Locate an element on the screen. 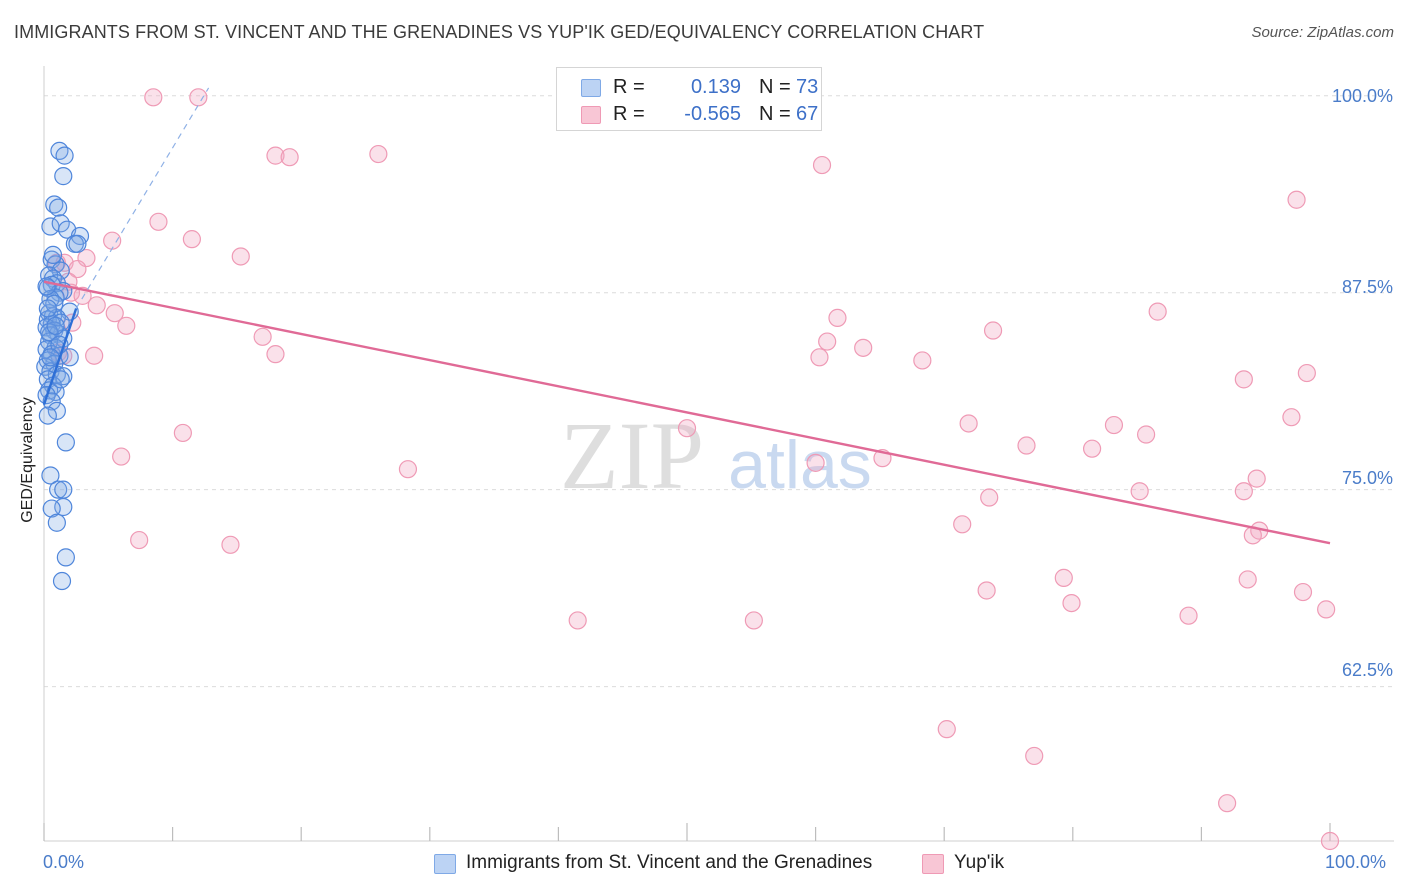 The height and width of the screenshot is (892, 1406). legend-swatch-blue is located at coordinates (591, 88).